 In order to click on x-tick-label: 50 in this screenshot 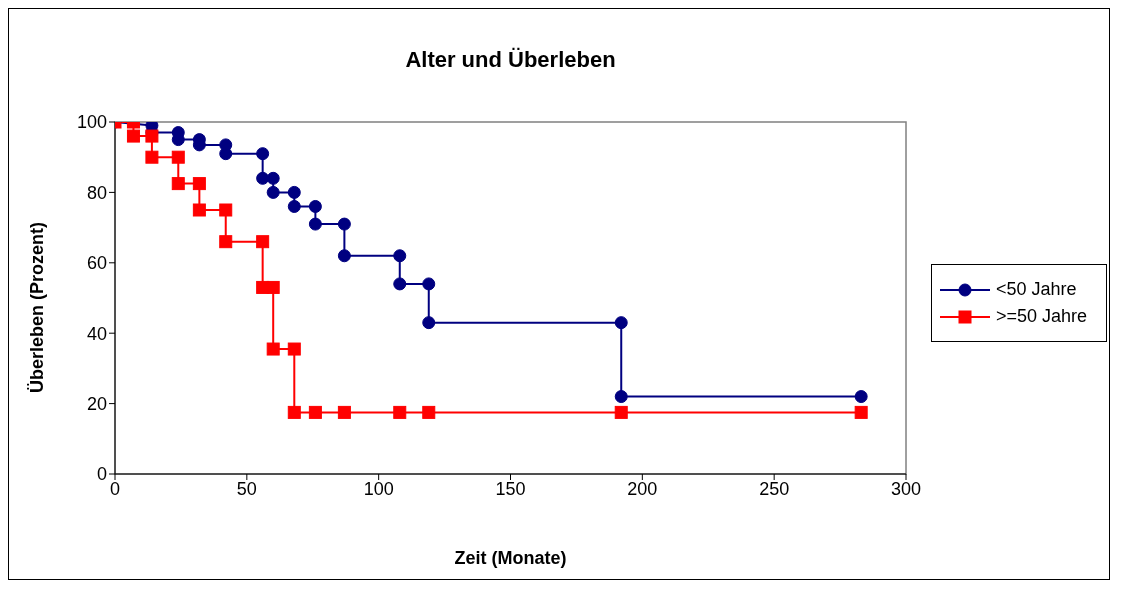, I will do `click(246, 488)`.